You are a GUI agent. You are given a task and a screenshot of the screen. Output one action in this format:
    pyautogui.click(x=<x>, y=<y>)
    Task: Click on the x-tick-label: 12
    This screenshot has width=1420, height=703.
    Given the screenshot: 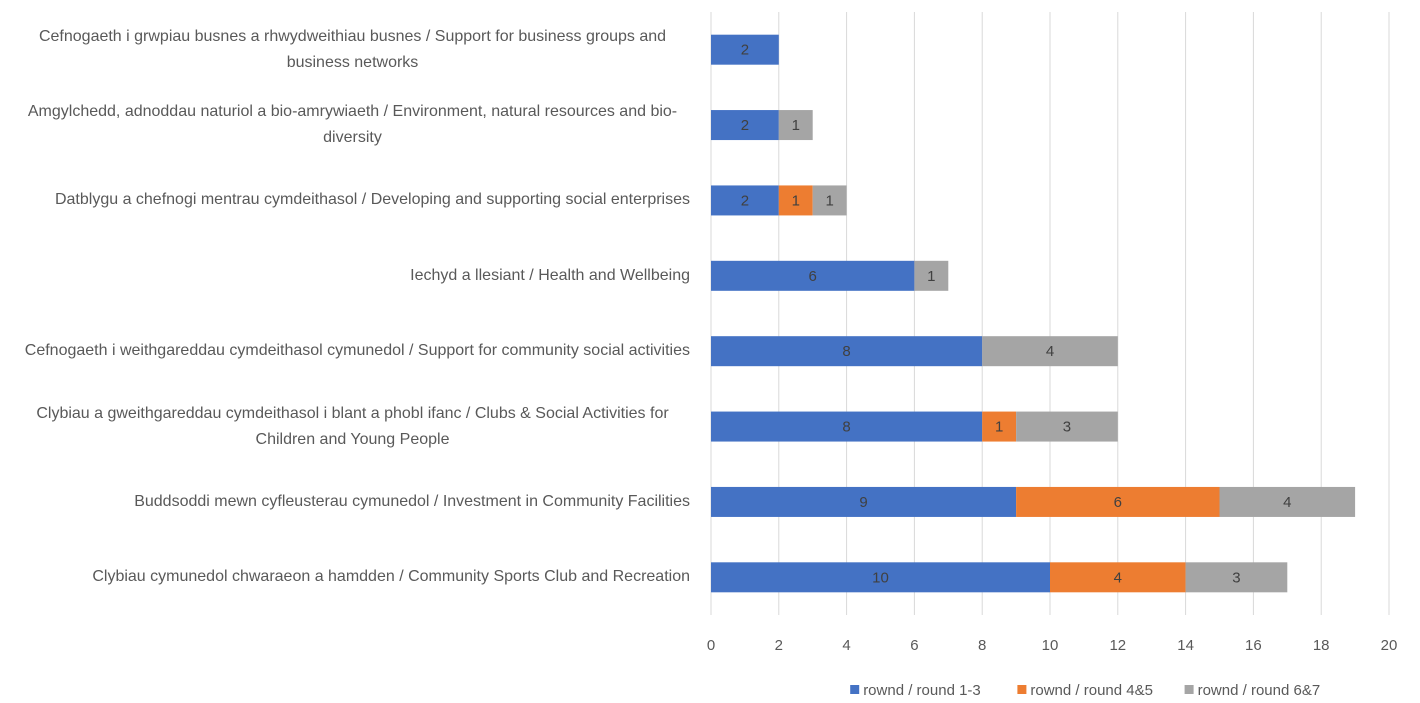 What is the action you would take?
    pyautogui.click(x=1117, y=645)
    